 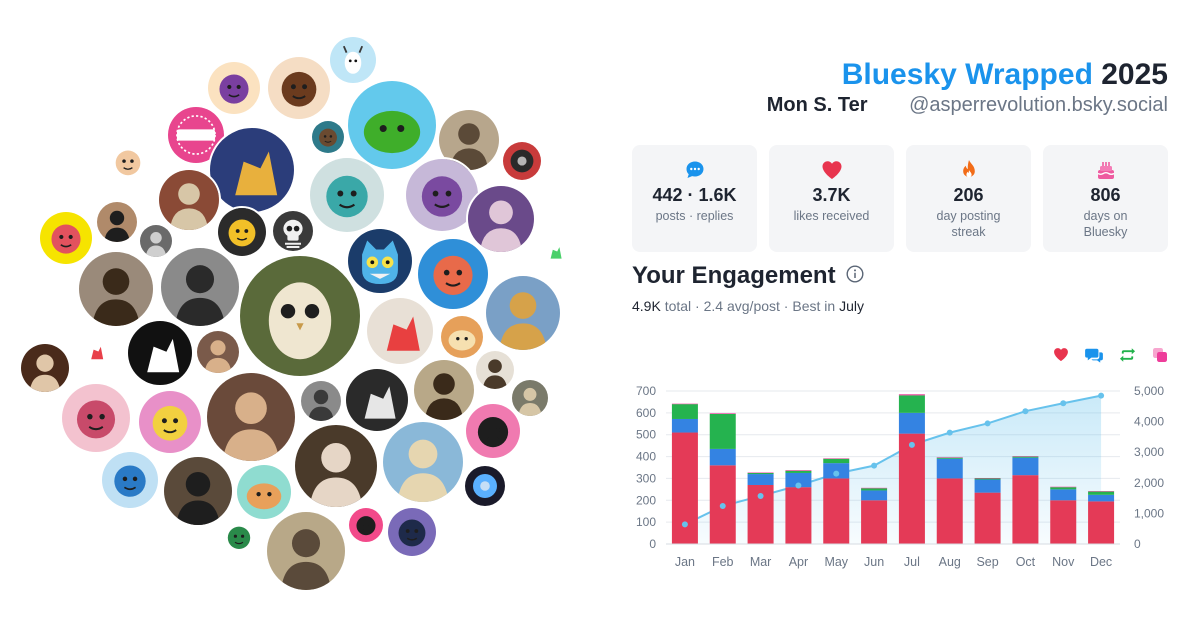 What do you see at coordinates (555, 252) in the screenshot?
I see `avatar-green-bug` at bounding box center [555, 252].